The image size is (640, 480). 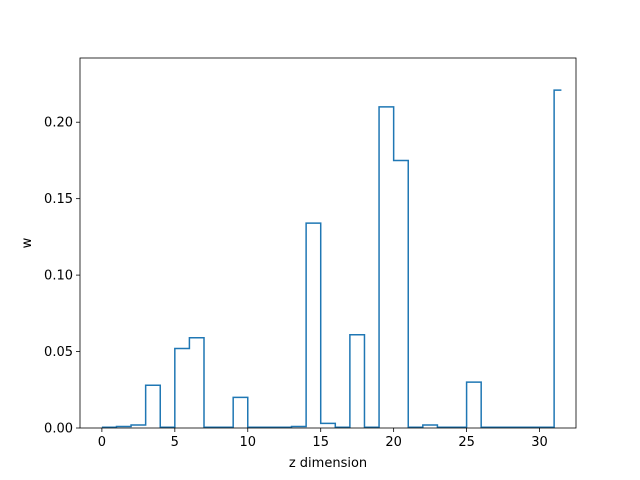 I want to click on x-axis-label: z dimension, so click(x=328, y=463).